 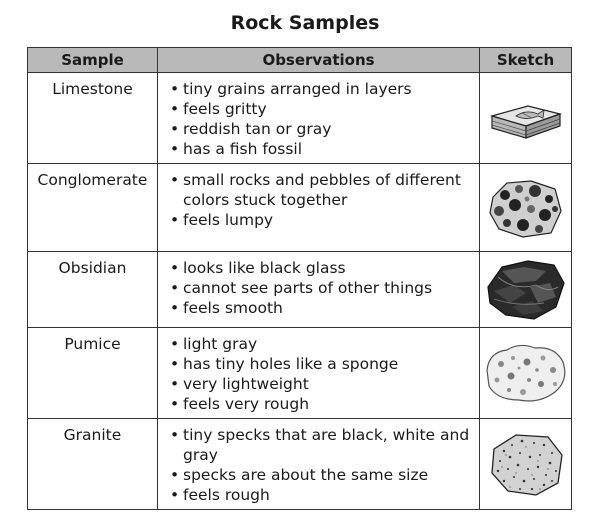 What do you see at coordinates (92, 373) in the screenshot?
I see `sample-name: Pumice` at bounding box center [92, 373].